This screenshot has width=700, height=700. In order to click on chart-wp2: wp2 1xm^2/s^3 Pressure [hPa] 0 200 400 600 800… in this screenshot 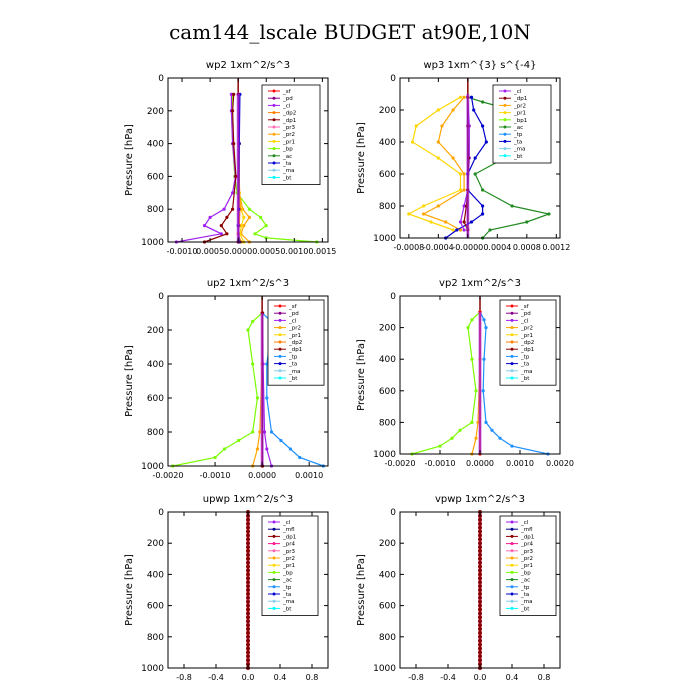, I will do `click(230, 158)`.